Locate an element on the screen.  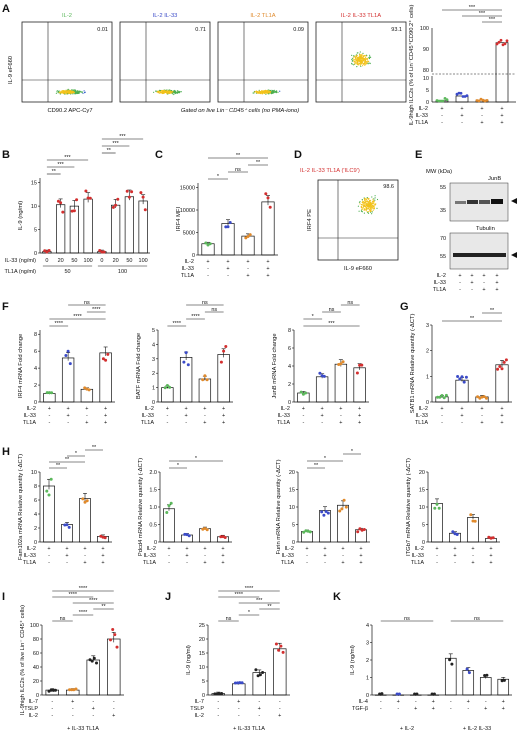
significance-label: ** is located at coordinates (67, 460).